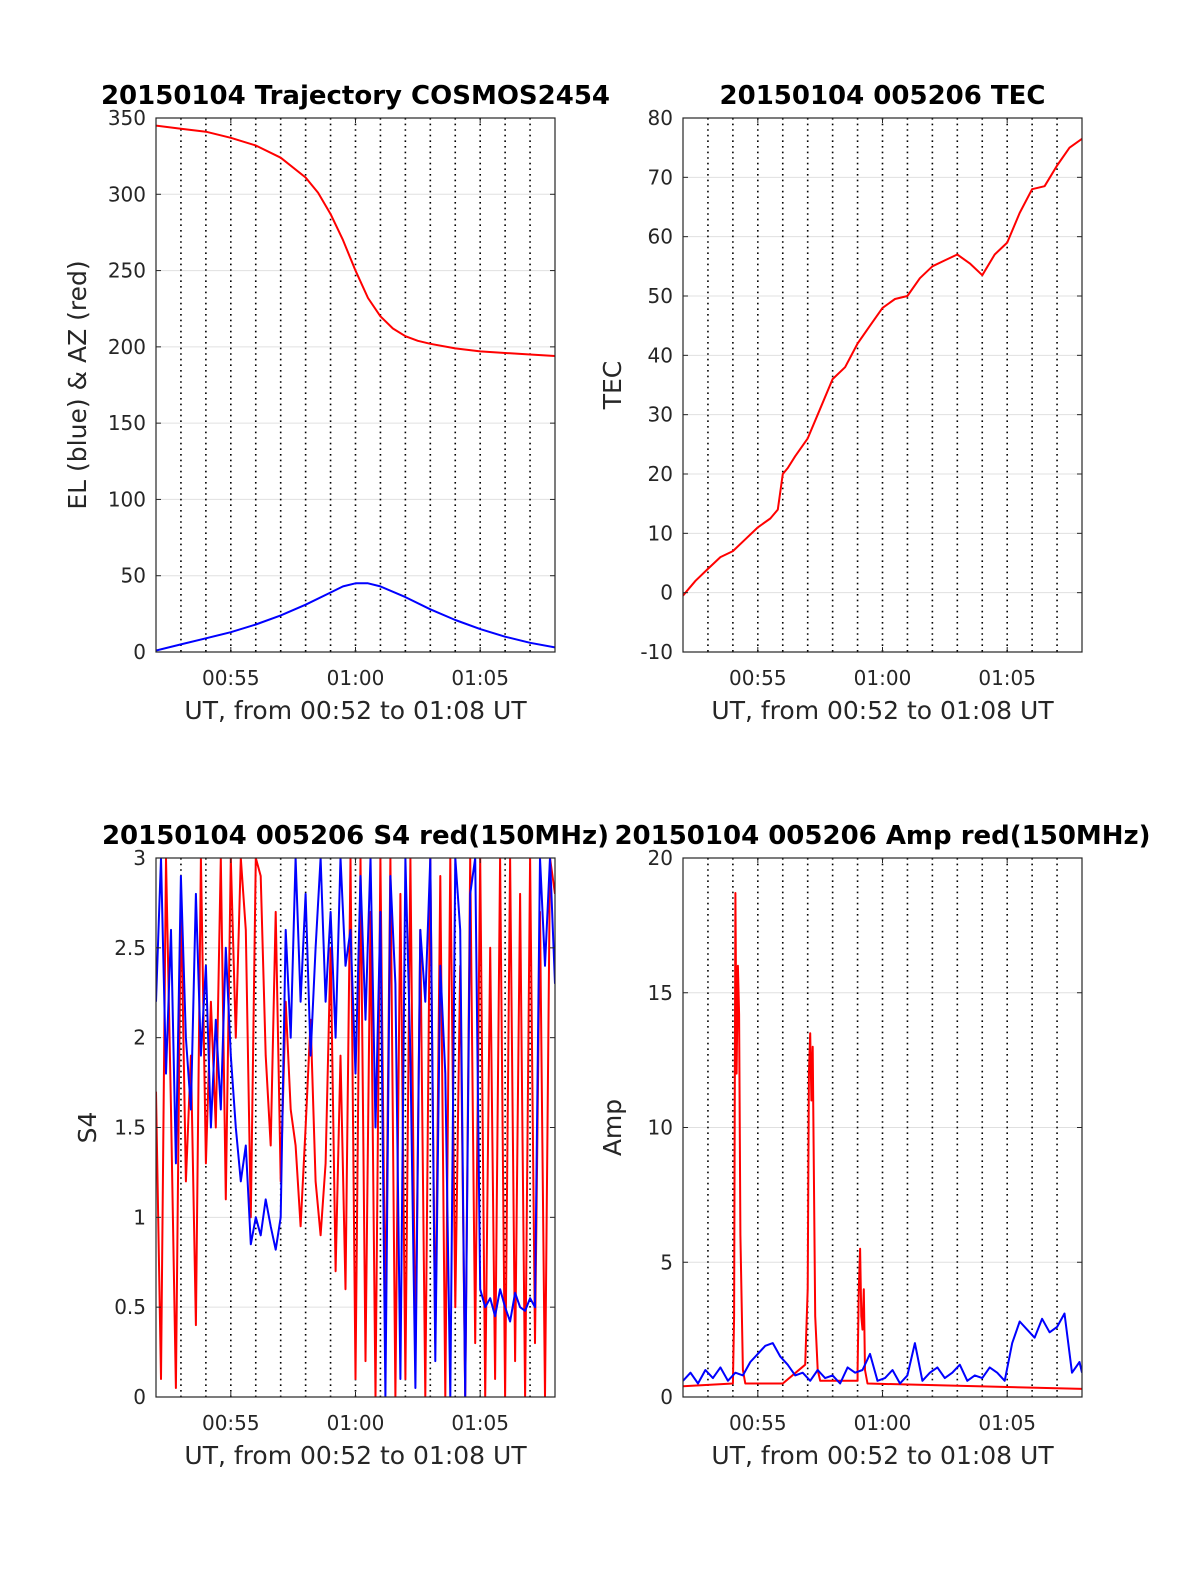 The height and width of the screenshot is (1575, 1200). Describe the element at coordinates (883, 96) in the screenshot. I see `chart-title: 20150104 005206 TEC` at that location.